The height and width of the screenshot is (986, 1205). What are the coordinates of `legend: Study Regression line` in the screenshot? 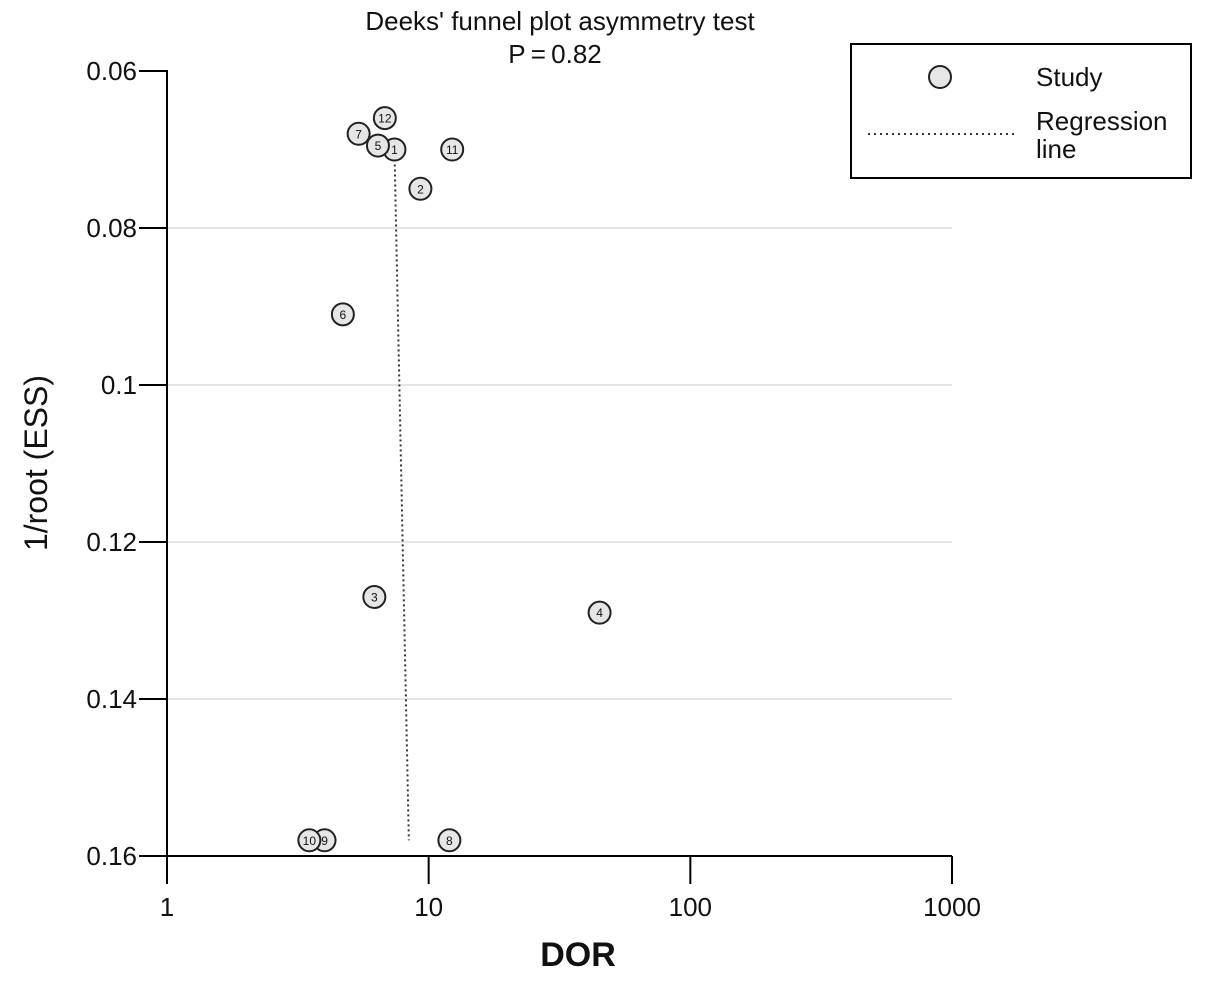 It's located at (1021, 111).